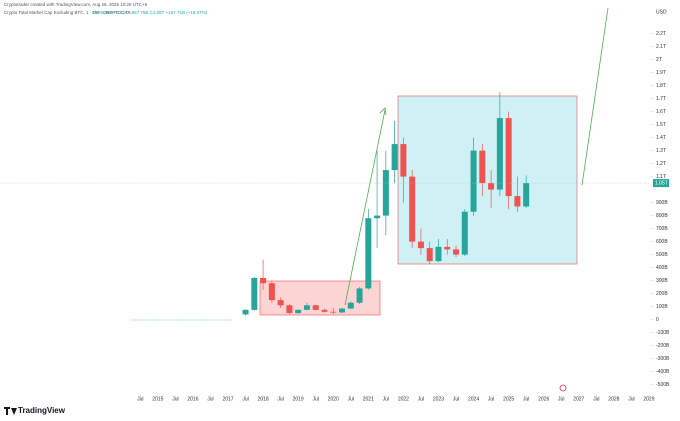 The height and width of the screenshot is (421, 680). I want to click on x-tick-label: 2022, so click(403, 399).